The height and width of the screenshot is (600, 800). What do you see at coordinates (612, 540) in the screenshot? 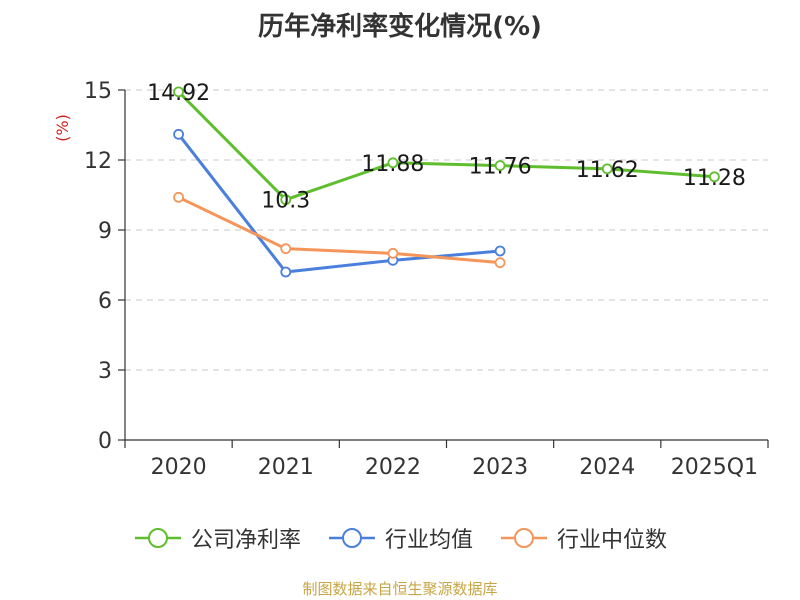
I see `legend-label-2: 行业中位数` at bounding box center [612, 540].